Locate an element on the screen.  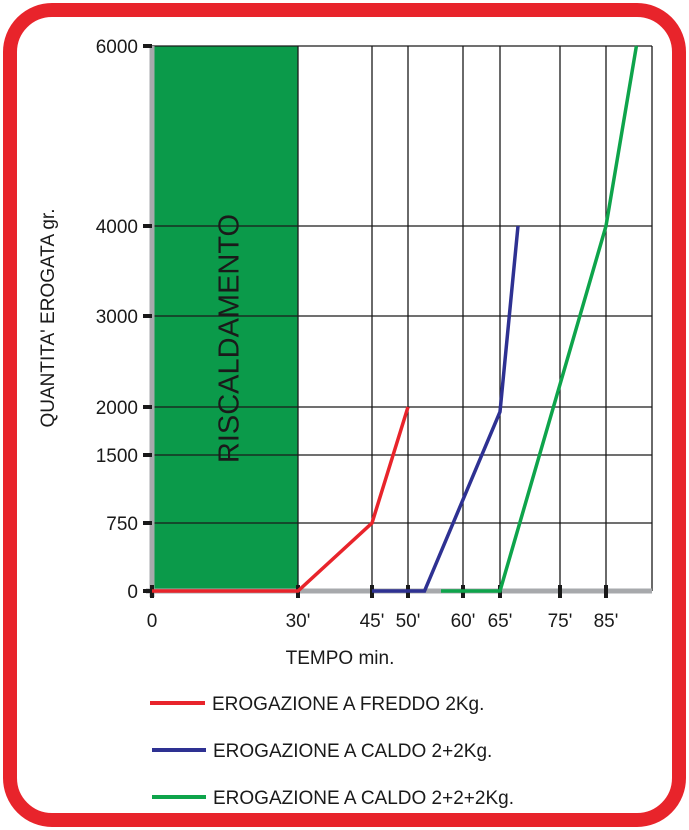
y-tick-label: 6000 is located at coordinates (117, 47).